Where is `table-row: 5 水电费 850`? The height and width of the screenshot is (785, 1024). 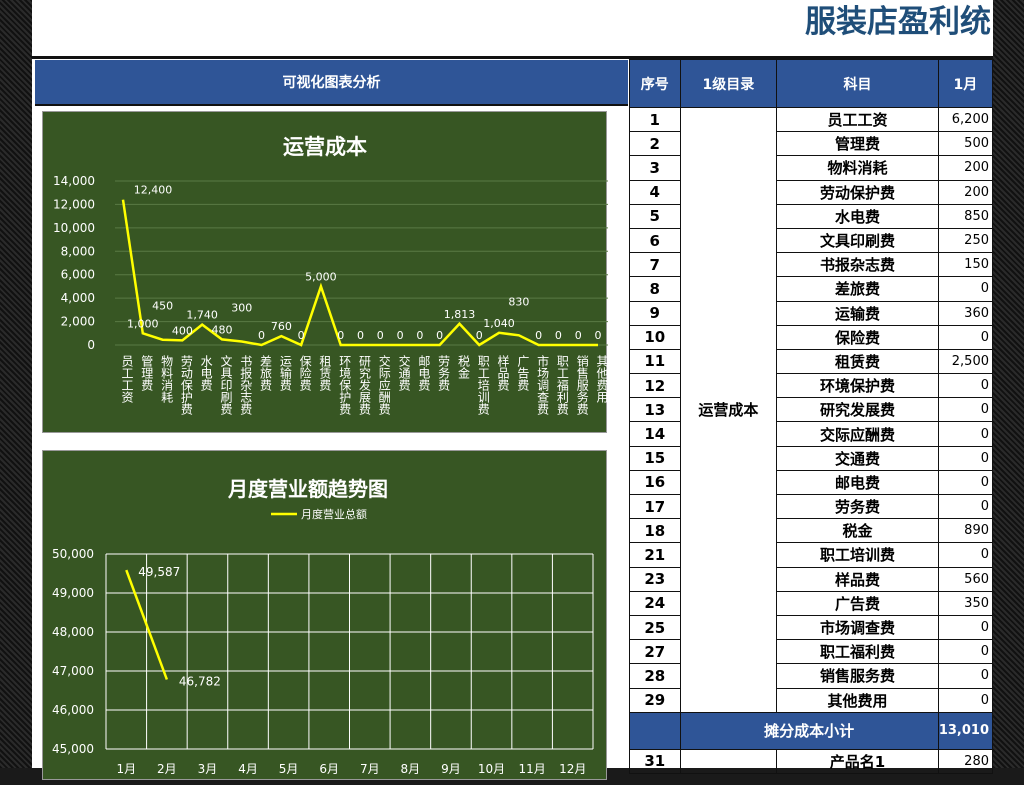 table-row: 5 水电费 850 is located at coordinates (811, 216).